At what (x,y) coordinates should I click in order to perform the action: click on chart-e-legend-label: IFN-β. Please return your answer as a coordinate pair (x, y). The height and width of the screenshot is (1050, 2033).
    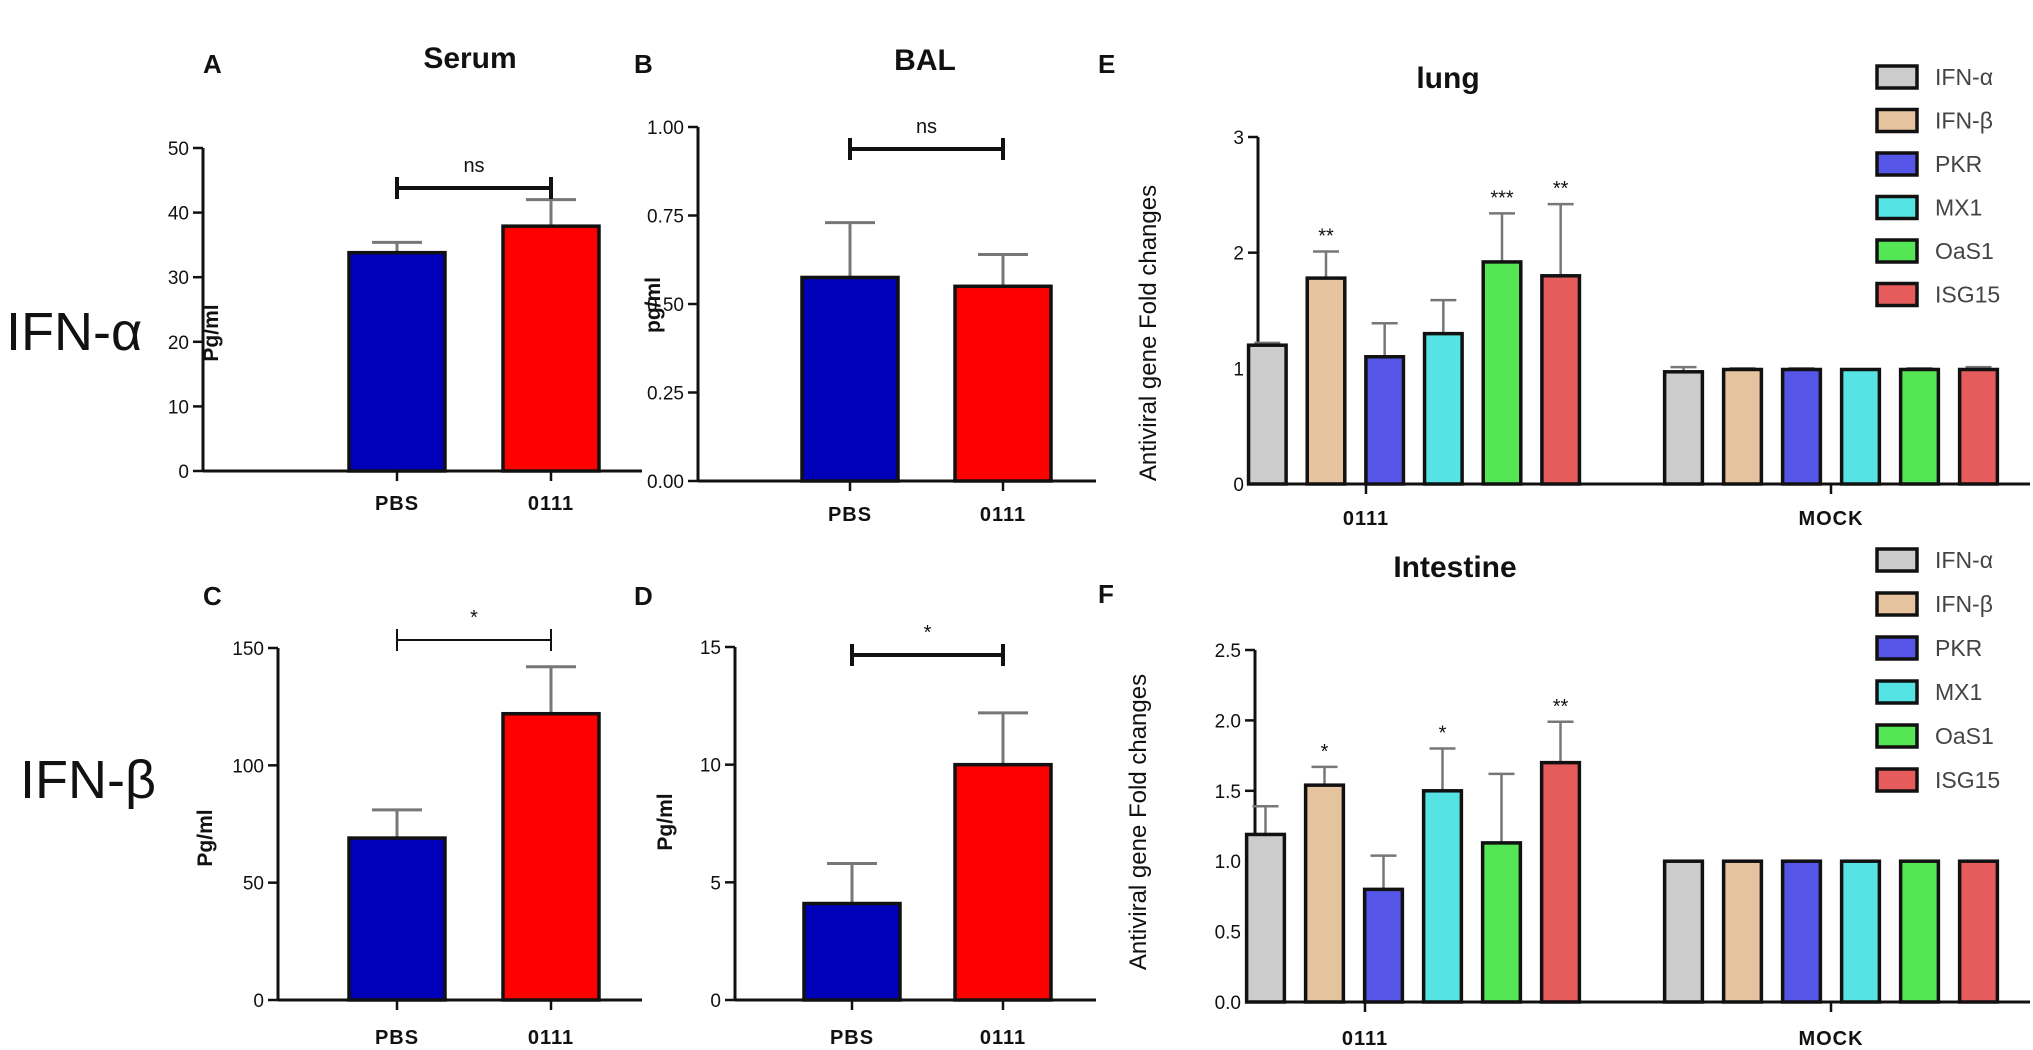
    Looking at the image, I should click on (1964, 121).